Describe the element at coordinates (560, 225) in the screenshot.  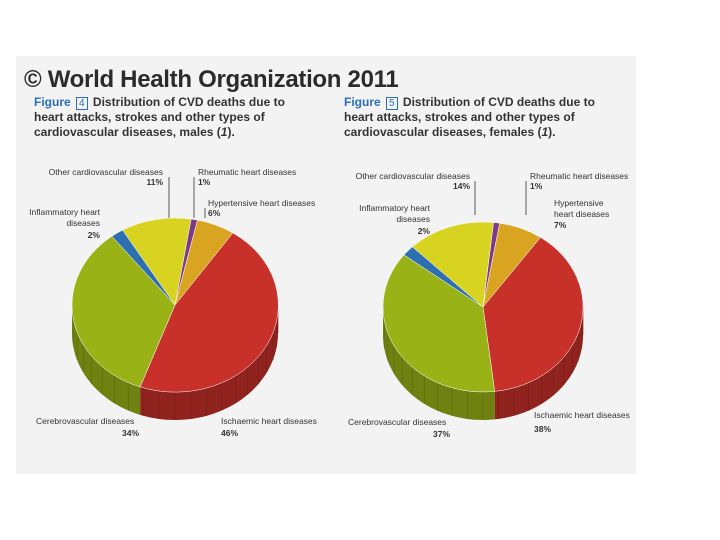
I see `slice-value-hypertensive: 7%` at that location.